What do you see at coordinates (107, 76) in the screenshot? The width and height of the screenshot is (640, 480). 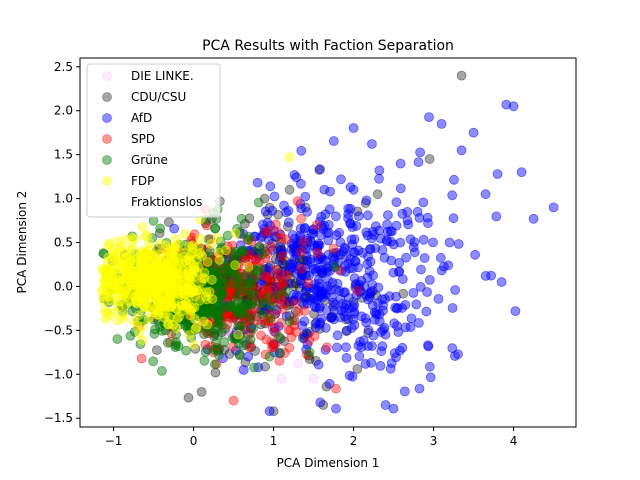 I see `legend-marker` at bounding box center [107, 76].